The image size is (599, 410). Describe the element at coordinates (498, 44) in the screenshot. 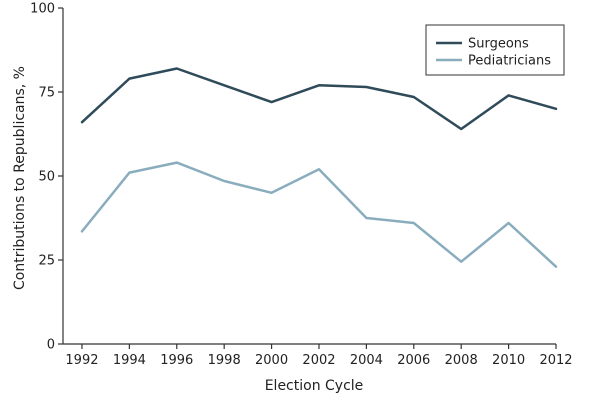

I see `legend-label-surgeons: Surgeons` at that location.